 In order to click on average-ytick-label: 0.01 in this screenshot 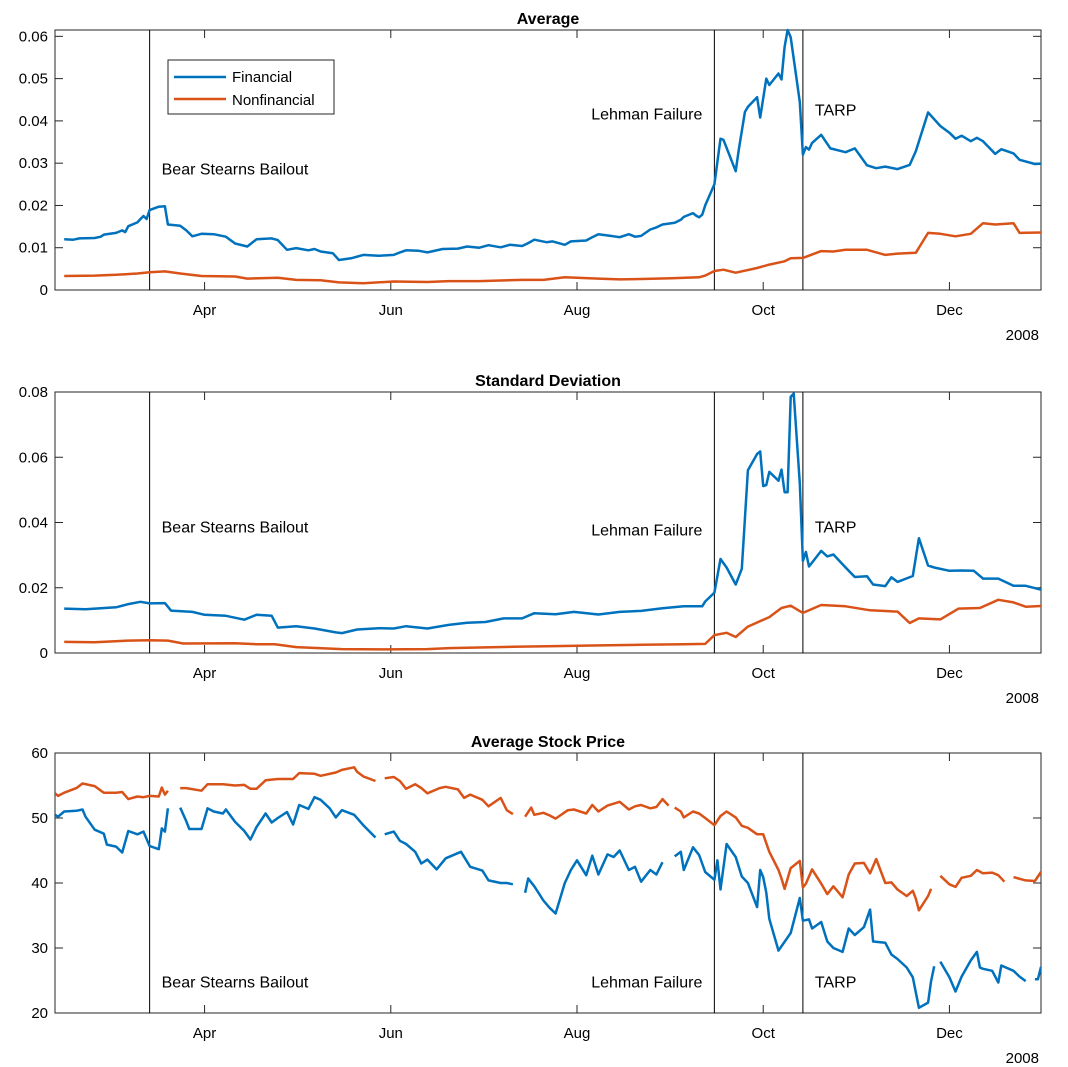, I will do `click(33, 248)`.